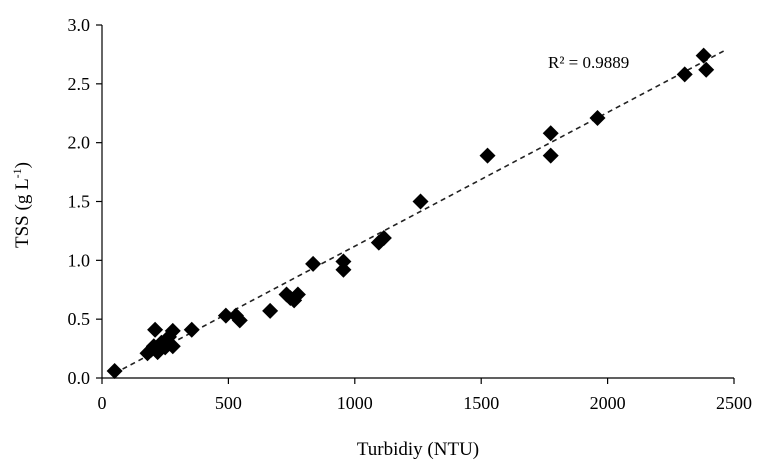 The image size is (761, 461). What do you see at coordinates (355, 403) in the screenshot?
I see `x-tick-label: 1000` at bounding box center [355, 403].